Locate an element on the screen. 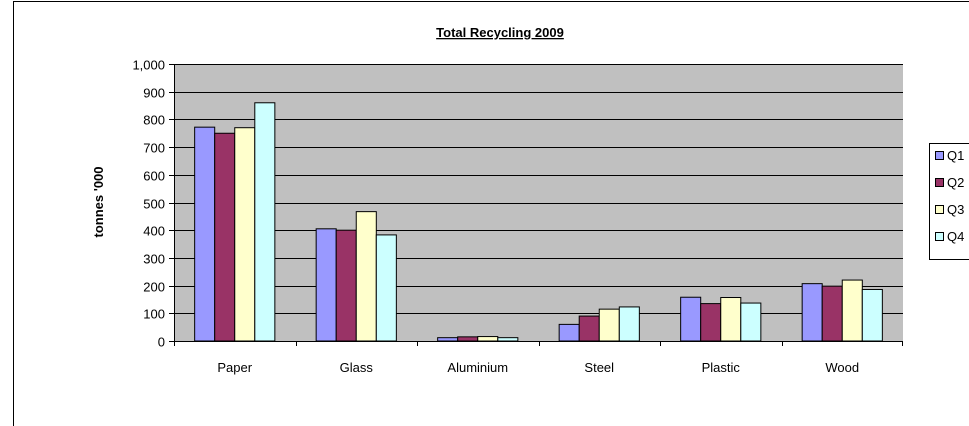 This screenshot has height=426, width=969. y-tick-label: 500 is located at coordinates (154, 204).